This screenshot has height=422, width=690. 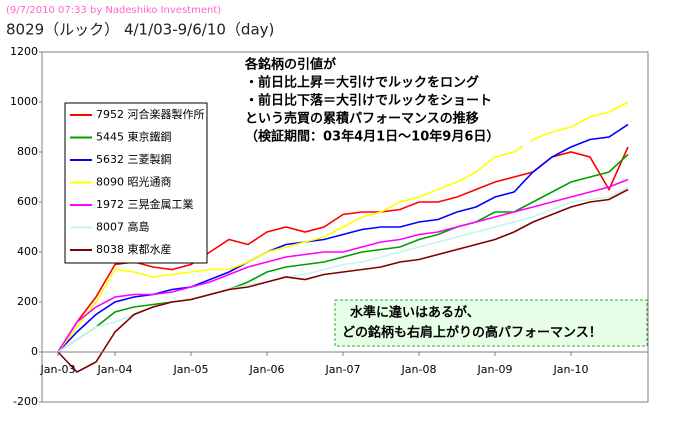 I want to click on chart-title: 8029（ルック） 4/1/03-9/6/10（day), so click(x=140, y=30).